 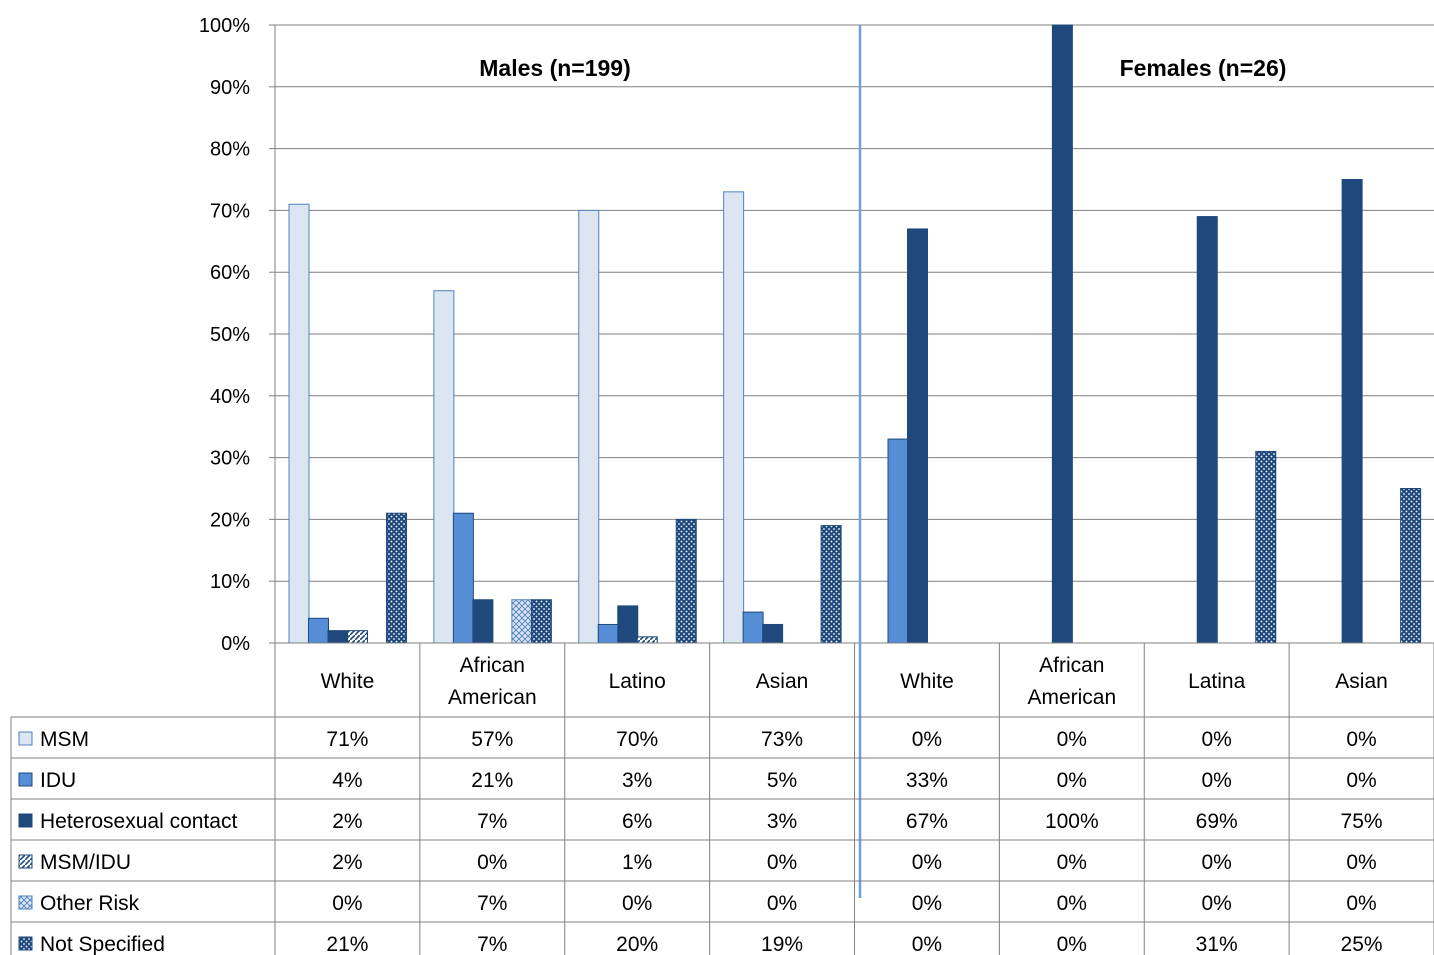 What do you see at coordinates (230, 211) in the screenshot?
I see `y-tick-label: 70%` at bounding box center [230, 211].